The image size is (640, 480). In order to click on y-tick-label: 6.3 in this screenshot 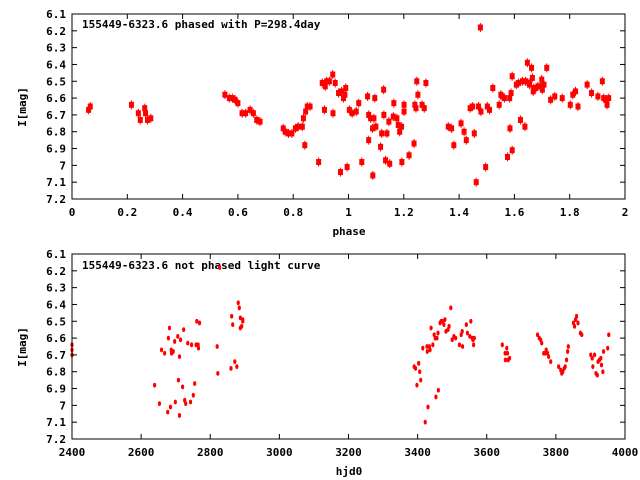, I will do `click(56, 288)`.